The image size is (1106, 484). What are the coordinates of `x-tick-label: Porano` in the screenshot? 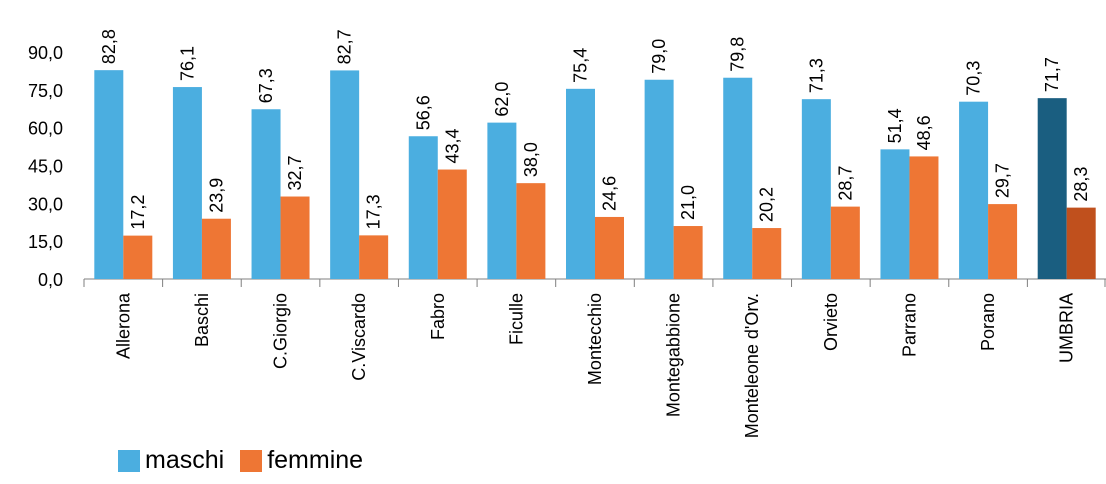 It's located at (988, 322).